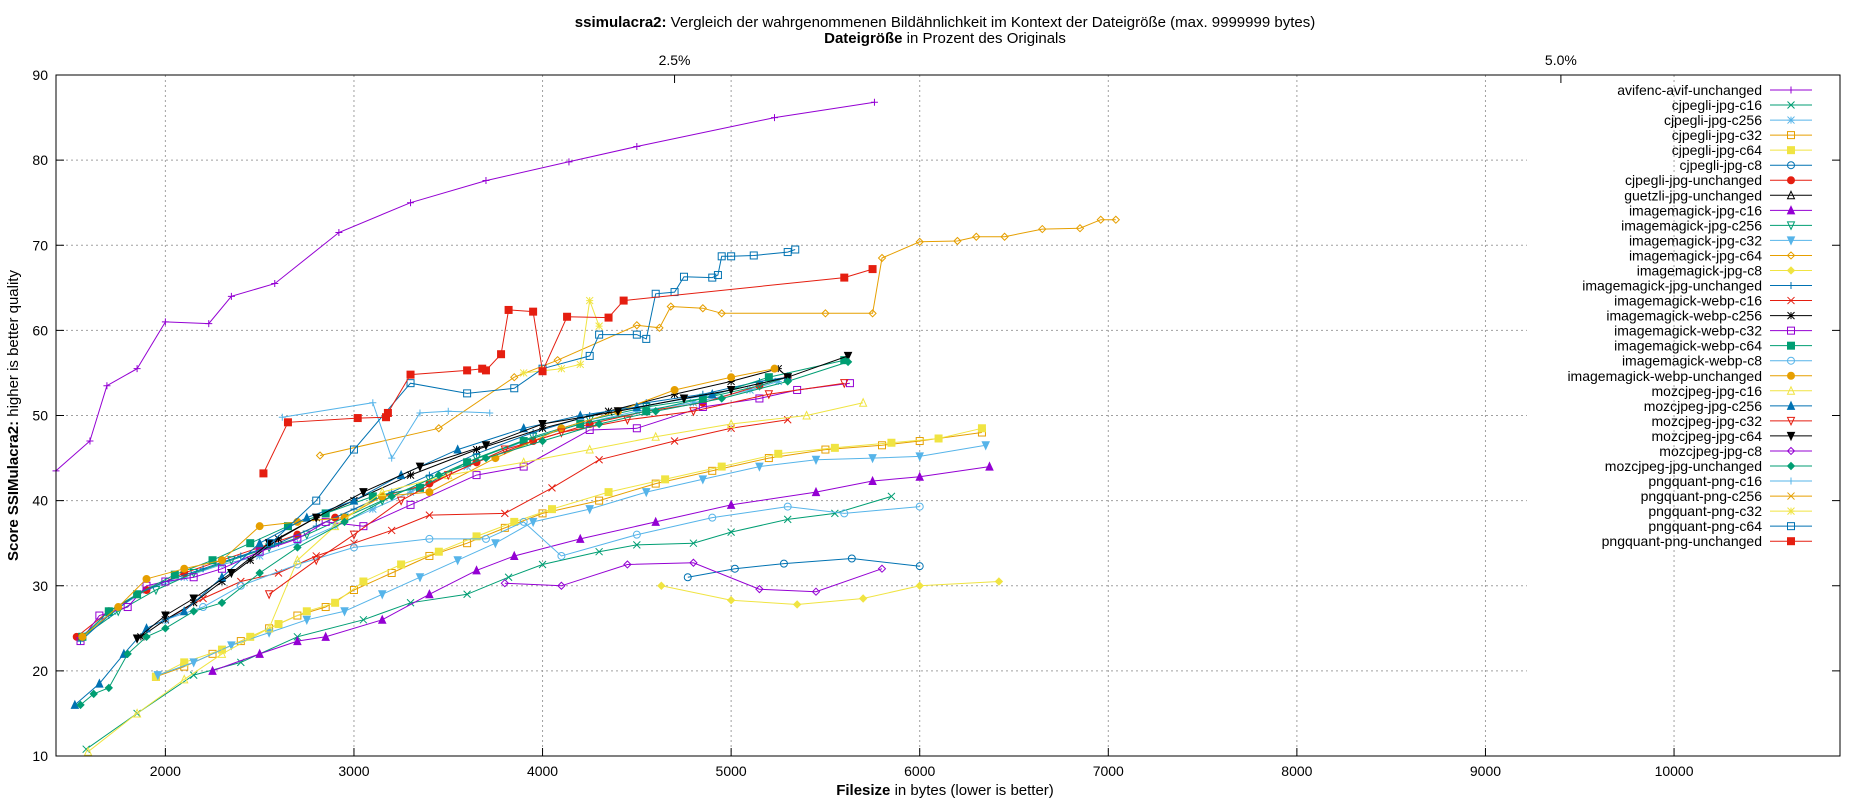 The height and width of the screenshot is (800, 1850). I want to click on legend-item: mozcjpeg-jpg-c32, so click(1732, 421).